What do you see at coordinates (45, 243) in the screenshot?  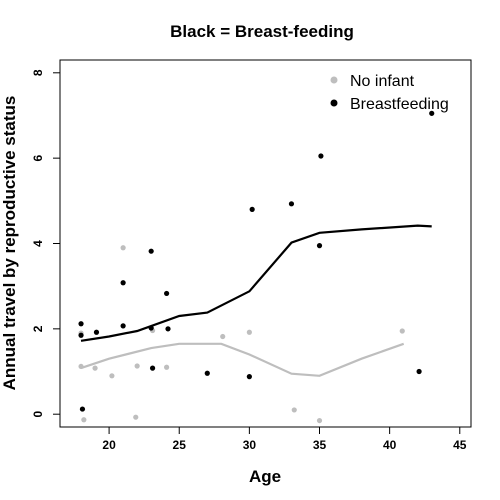 I see `y-axis: 0 2 4 6 8` at bounding box center [45, 243].